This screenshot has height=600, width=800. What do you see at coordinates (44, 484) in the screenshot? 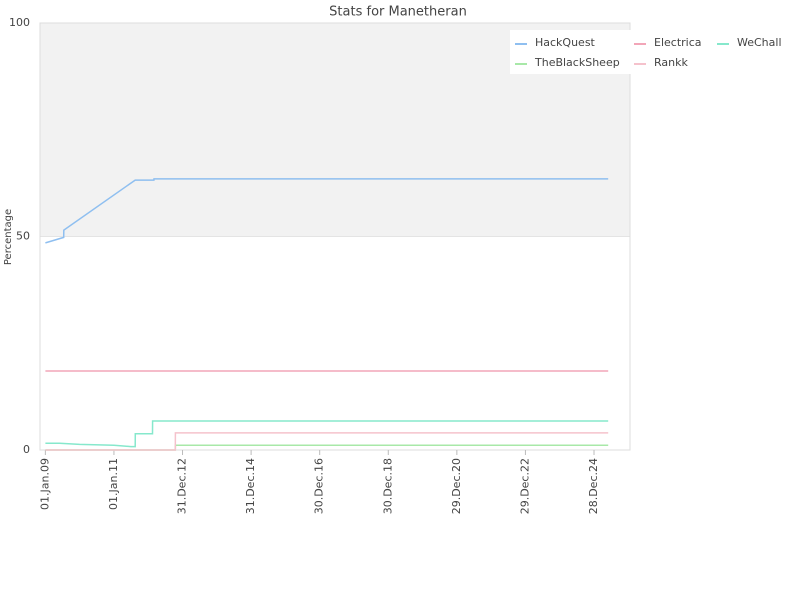
I see `x-tick-label: 01.Jan.09` at bounding box center [44, 484].